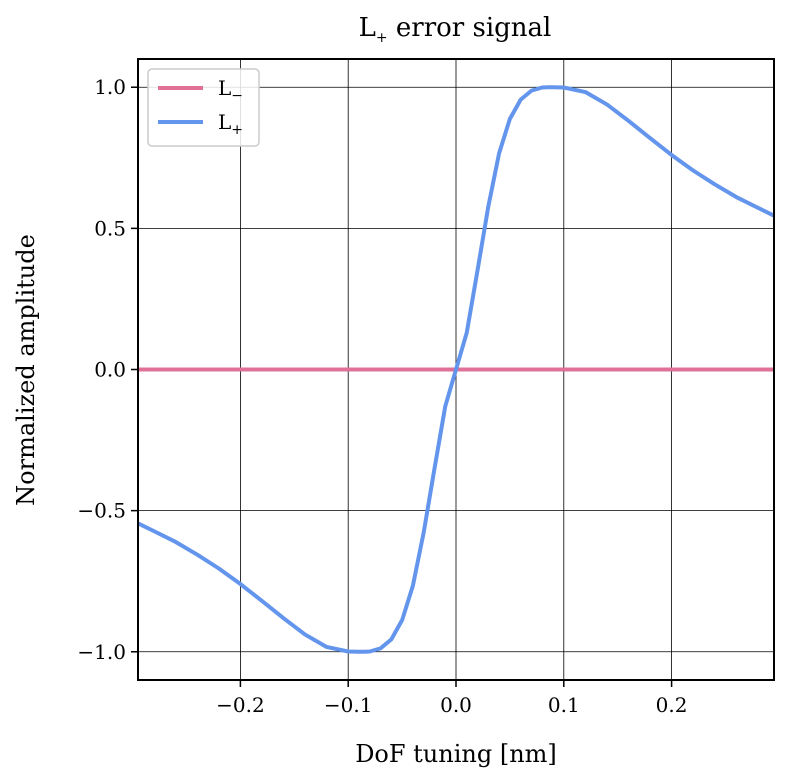  I want to click on legend: L− L+, so click(203, 107).